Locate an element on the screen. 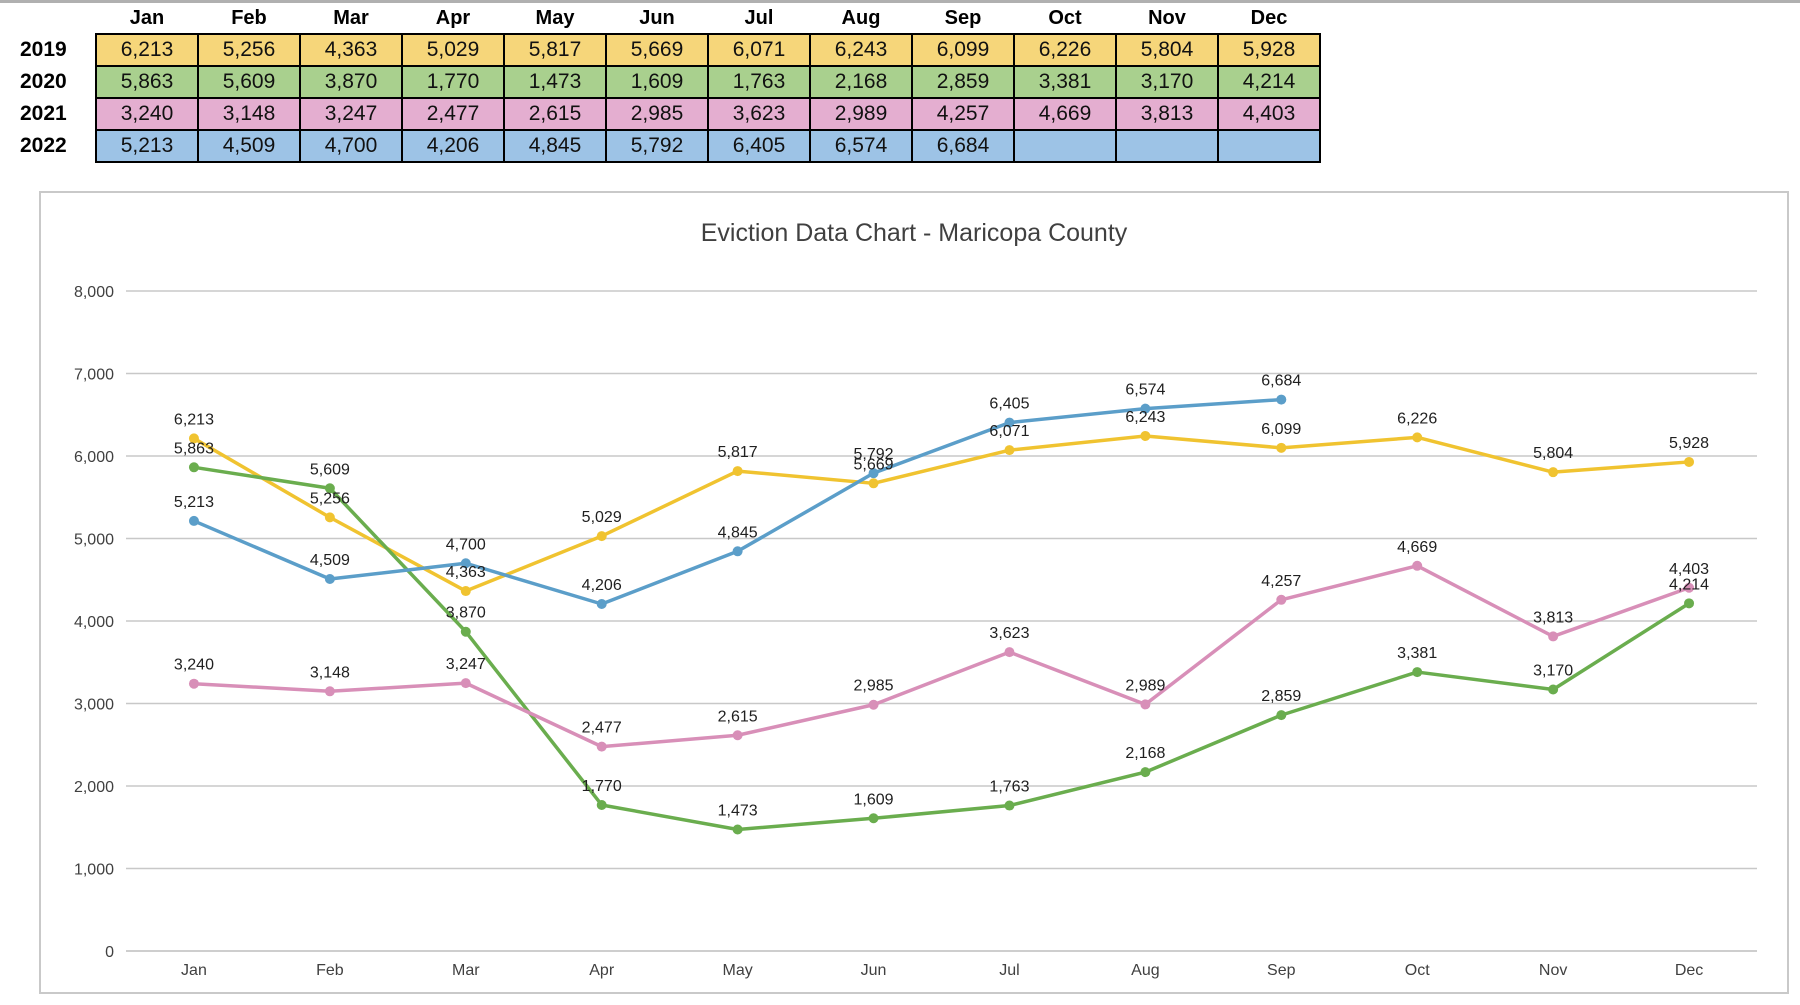 This screenshot has height=1005, width=1800. data-label-2022: 6,405 is located at coordinates (1009, 404).